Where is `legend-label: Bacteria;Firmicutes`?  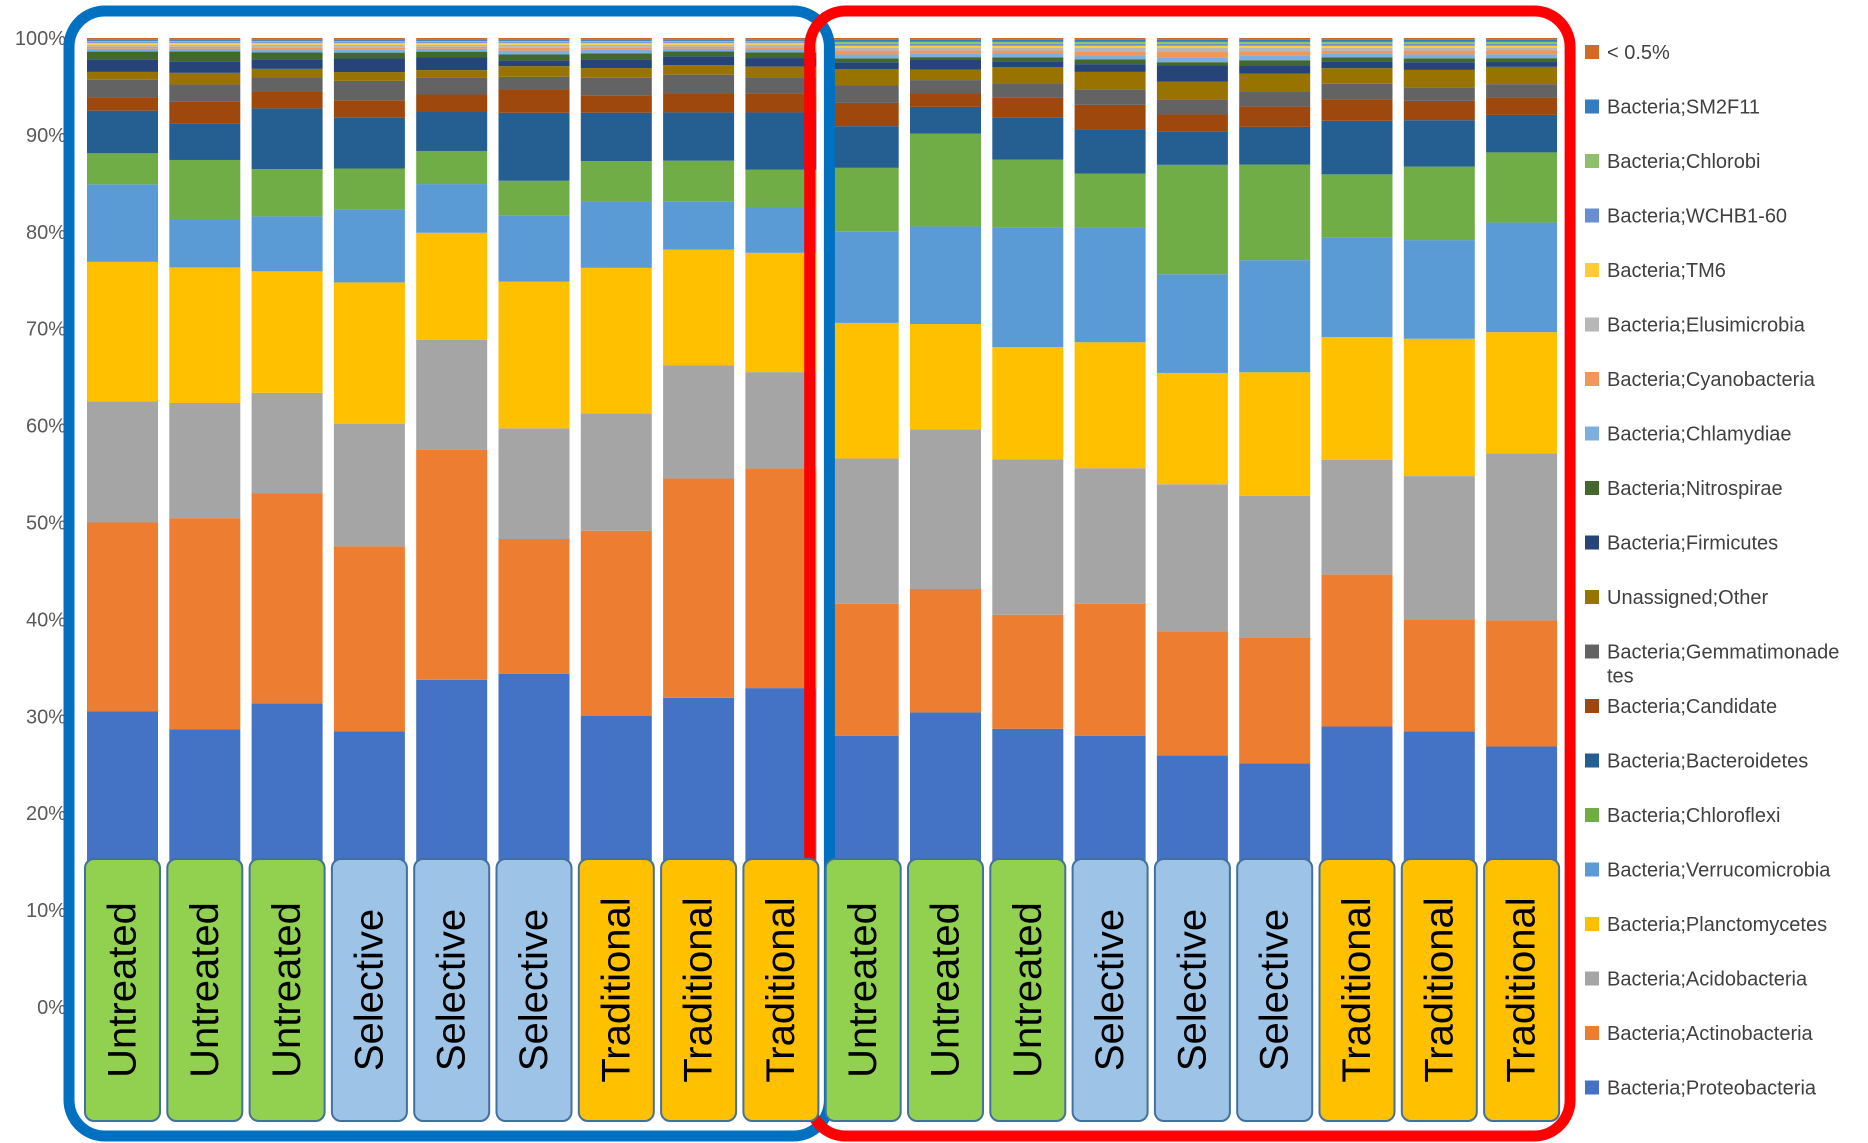
legend-label: Bacteria;Firmicutes is located at coordinates (1692, 544).